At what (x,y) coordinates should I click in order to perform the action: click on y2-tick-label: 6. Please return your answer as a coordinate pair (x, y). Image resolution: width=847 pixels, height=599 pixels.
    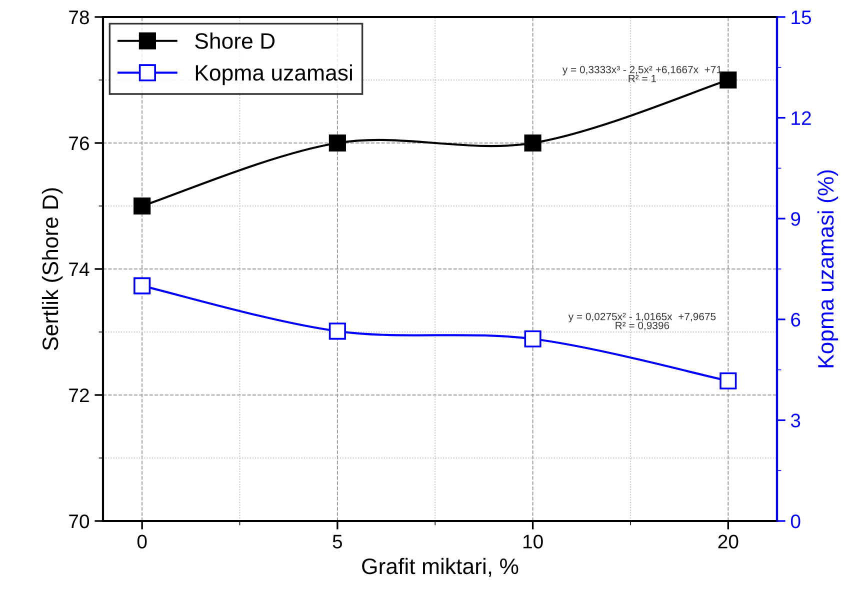
    Looking at the image, I should click on (795, 319).